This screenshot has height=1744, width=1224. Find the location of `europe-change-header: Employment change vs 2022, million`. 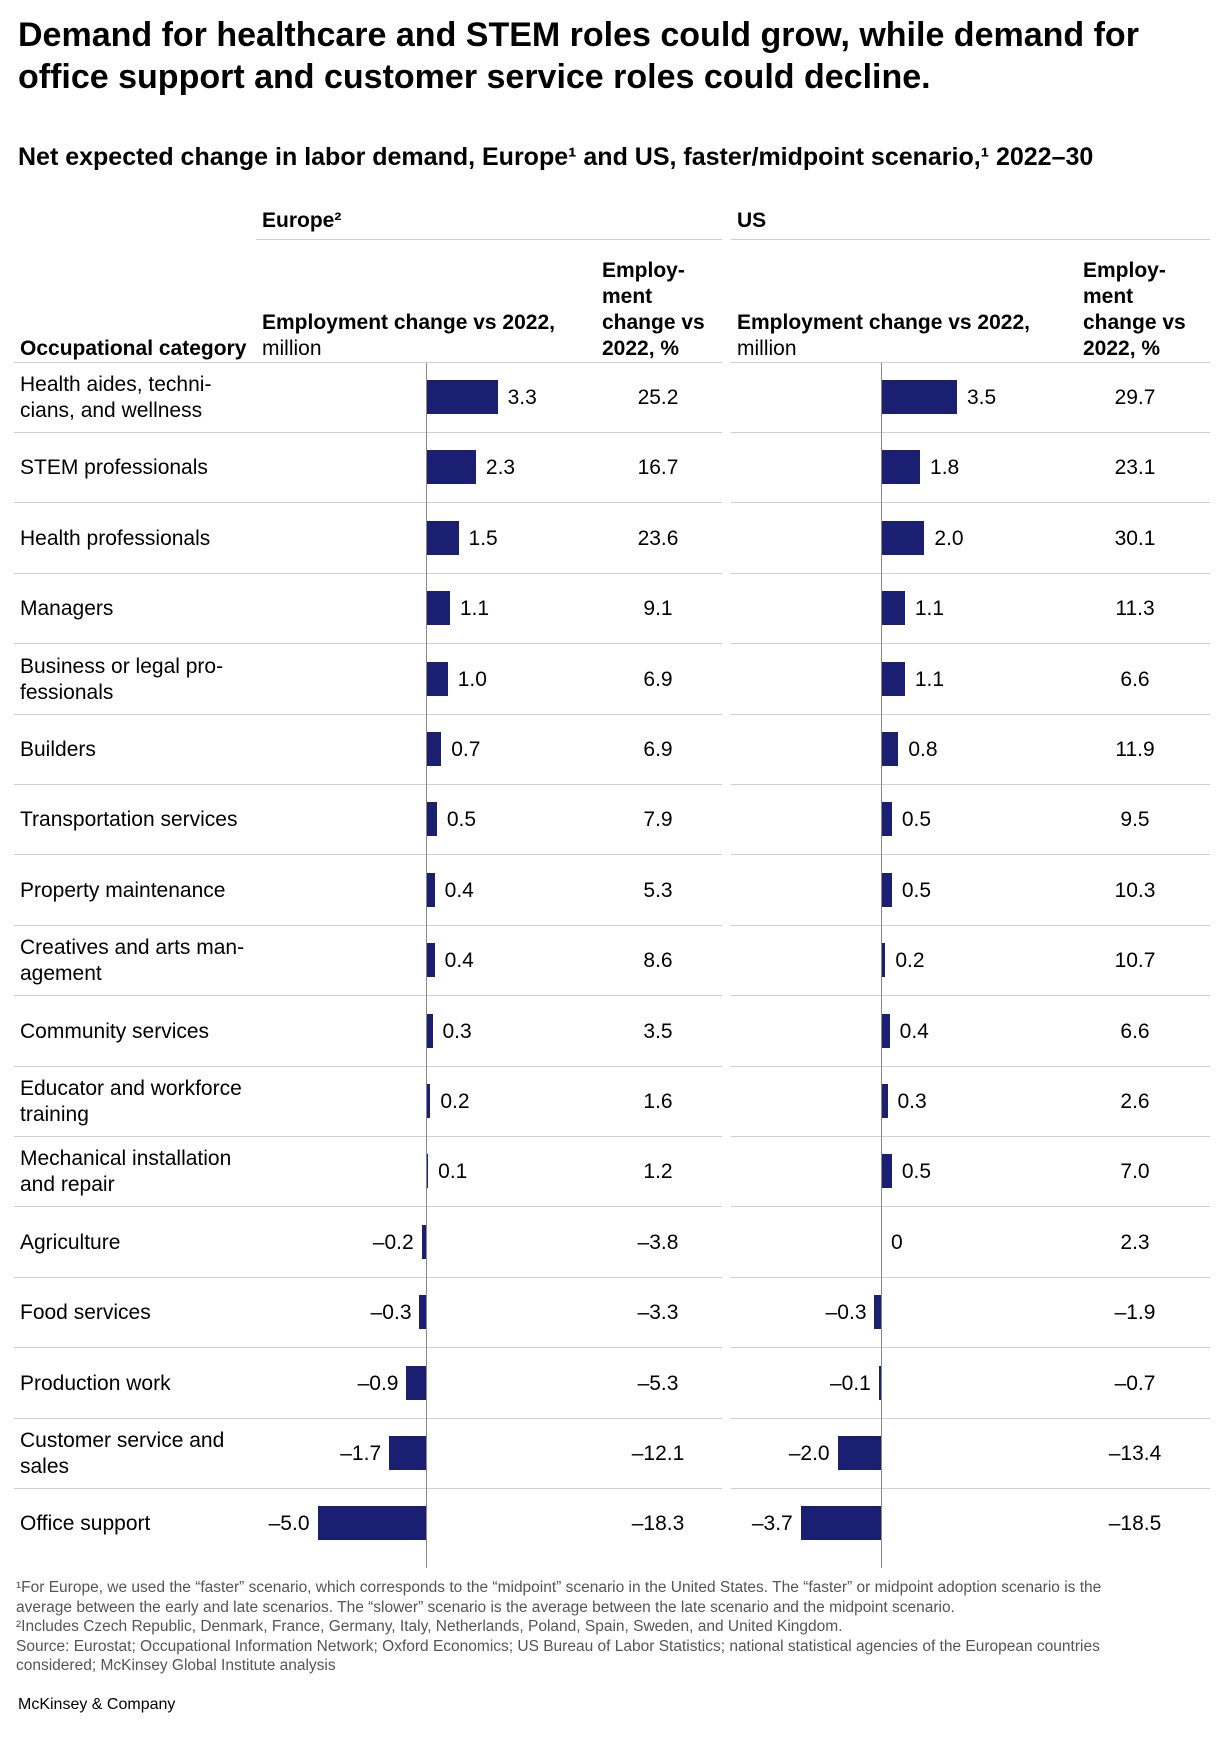

europe-change-header: Employment change vs 2022, million is located at coordinates (408, 336).